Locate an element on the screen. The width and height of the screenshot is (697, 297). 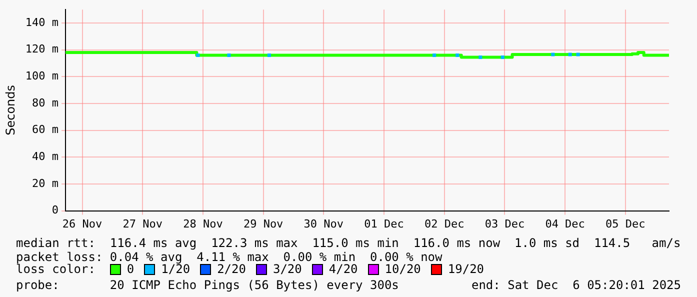
x-tick-label: 03 Dec is located at coordinates (504, 223).